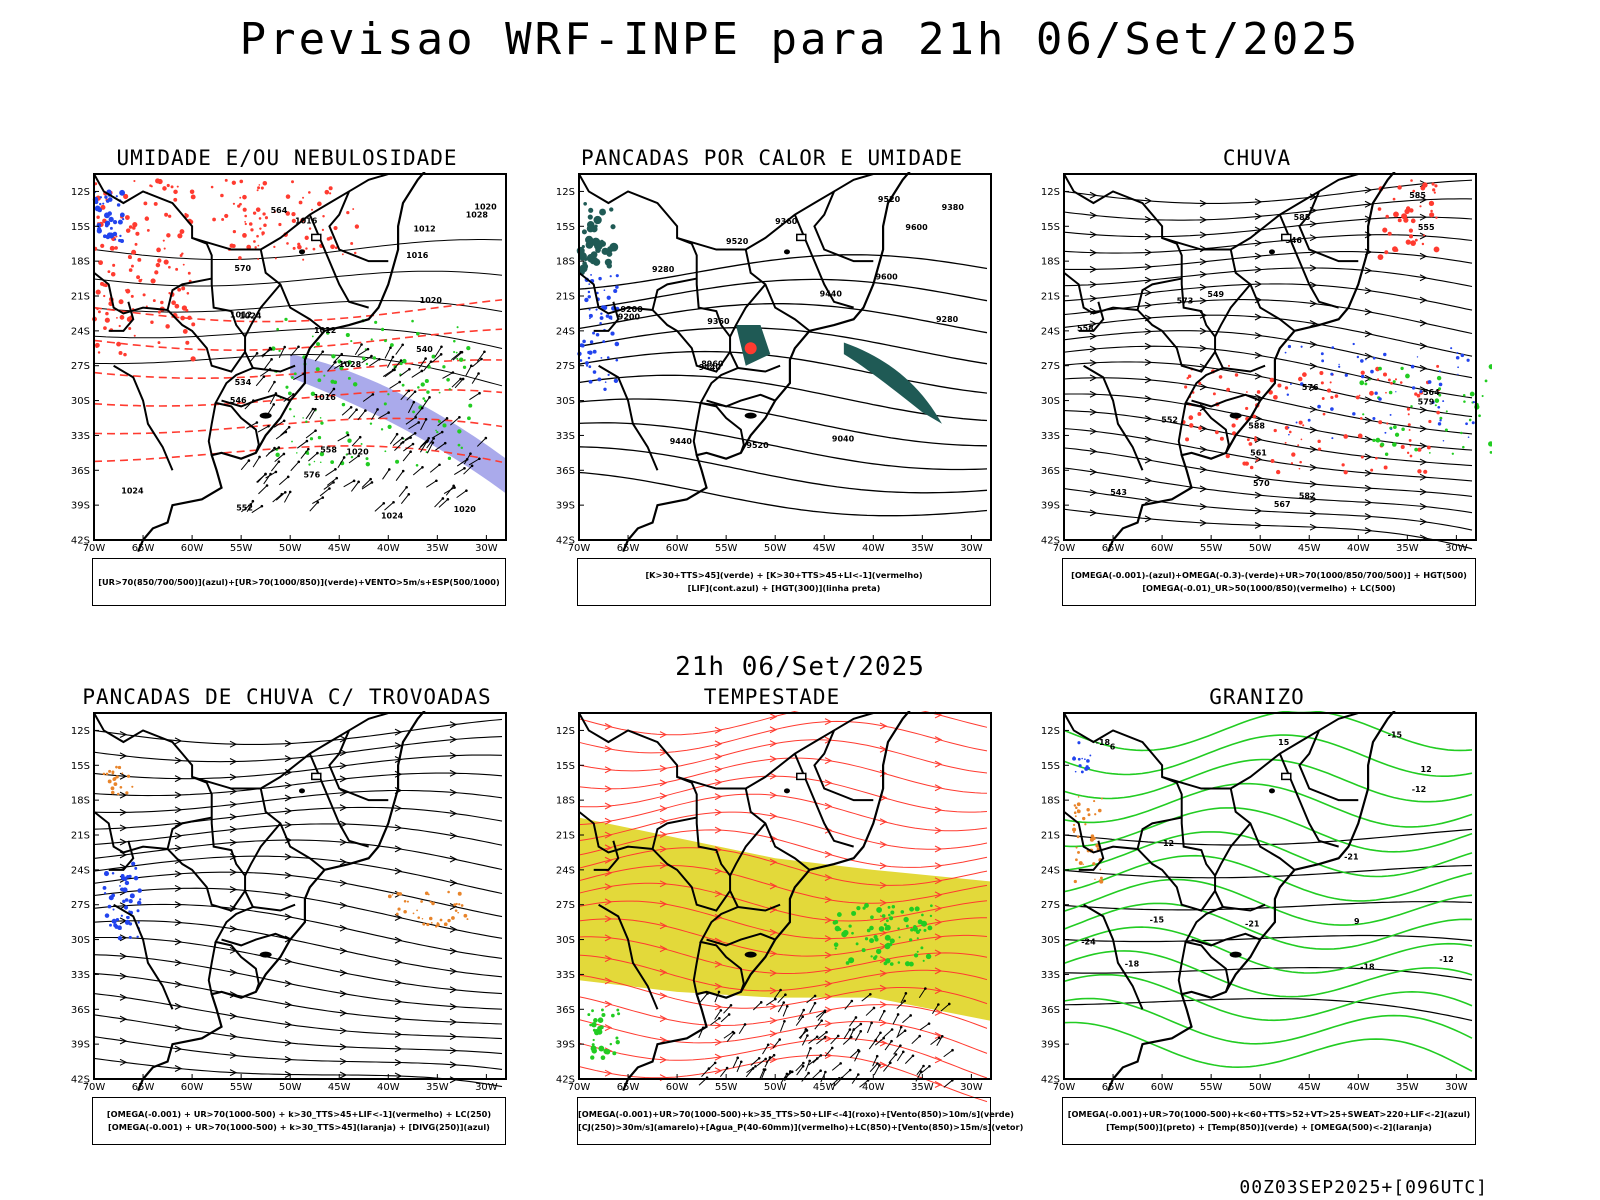  Describe the element at coordinates (1050, 1045) in the screenshot. I see `lat-tick-label: 39S` at that location.